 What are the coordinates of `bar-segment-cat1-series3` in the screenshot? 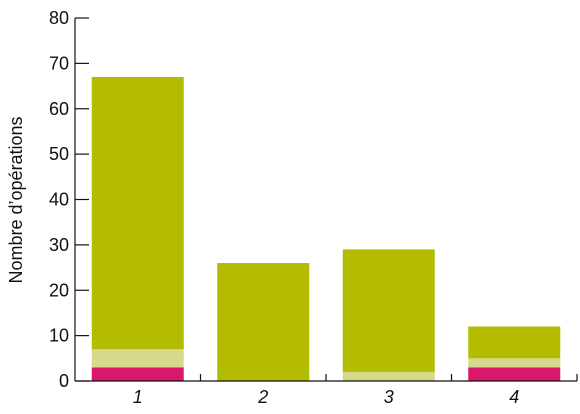 It's located at (137, 213).